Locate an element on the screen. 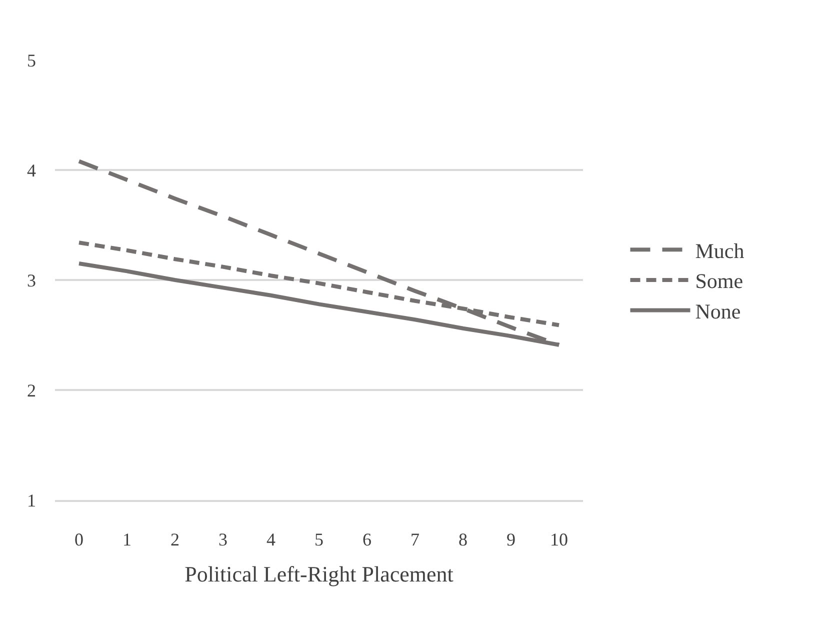 The height and width of the screenshot is (628, 827). x-tick-label: 7 is located at coordinates (415, 539).